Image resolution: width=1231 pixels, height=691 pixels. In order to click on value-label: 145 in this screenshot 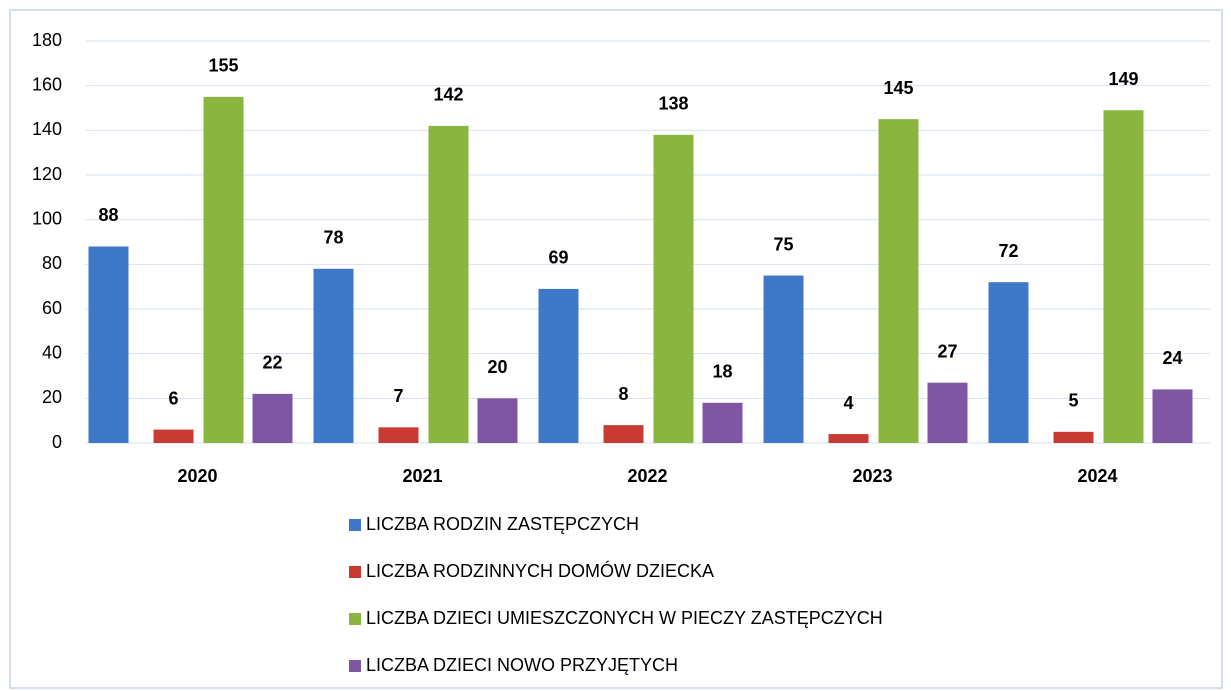, I will do `click(898, 88)`.